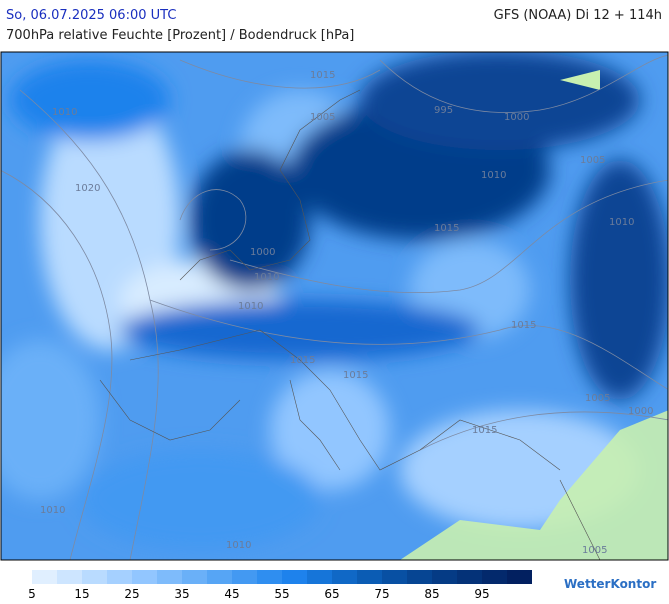  What do you see at coordinates (87, 188) in the screenshot?
I see `isobar-label: 1020` at bounding box center [87, 188].